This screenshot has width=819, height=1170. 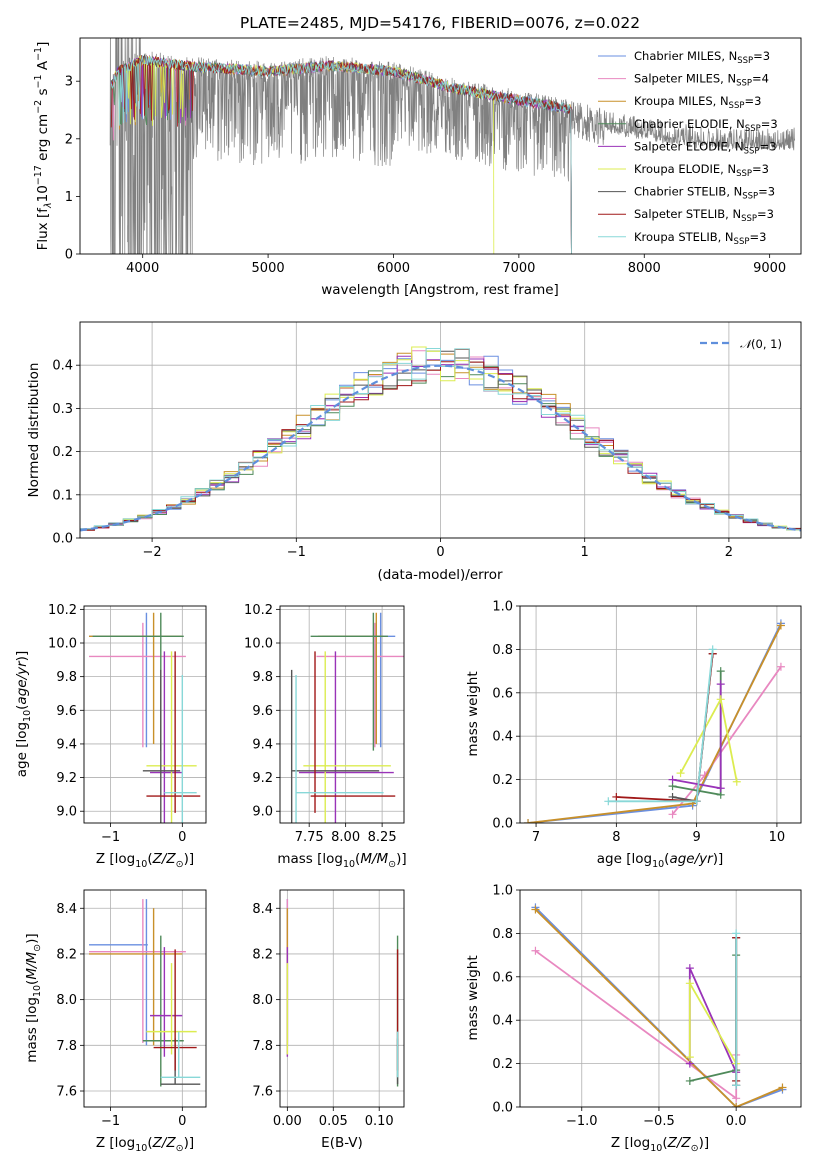 What do you see at coordinates (62, 644) in the screenshot?
I see `y-tick-label: 10.0` at bounding box center [62, 644].